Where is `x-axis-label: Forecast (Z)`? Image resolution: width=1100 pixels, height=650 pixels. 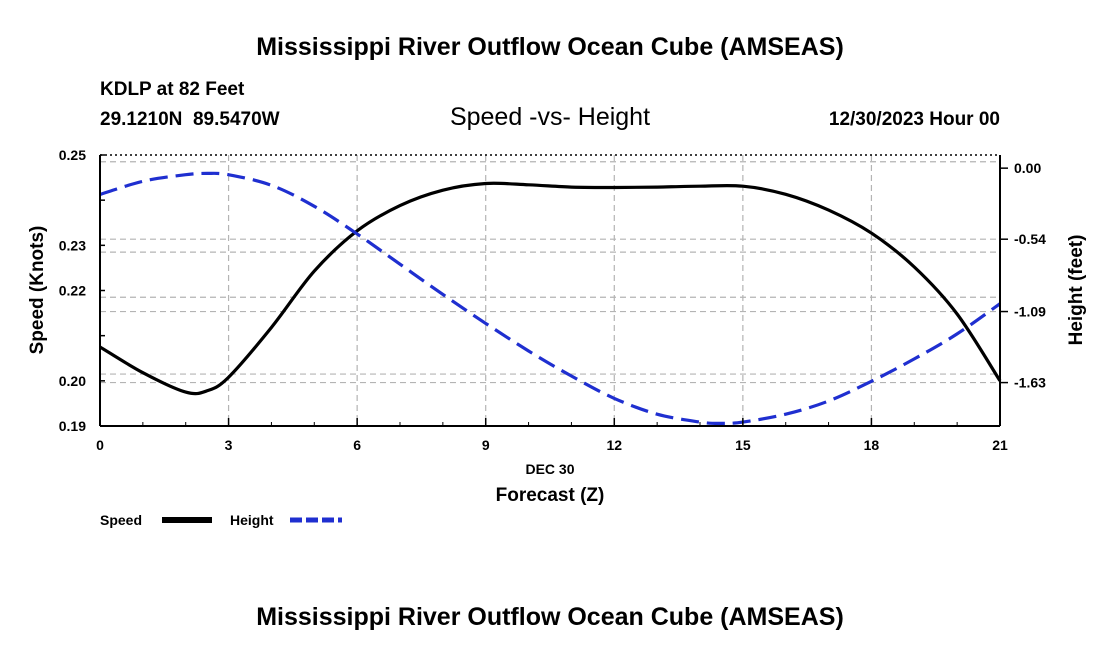
x-axis-label: Forecast (Z) is located at coordinates (550, 495).